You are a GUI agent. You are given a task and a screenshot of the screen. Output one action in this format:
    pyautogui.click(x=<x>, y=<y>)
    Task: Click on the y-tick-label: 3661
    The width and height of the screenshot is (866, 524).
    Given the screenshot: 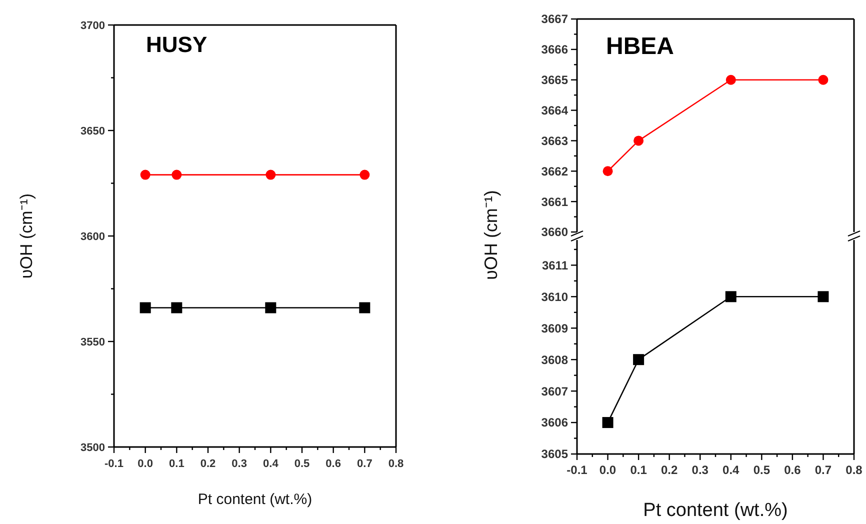 What is the action you would take?
    pyautogui.click(x=554, y=201)
    